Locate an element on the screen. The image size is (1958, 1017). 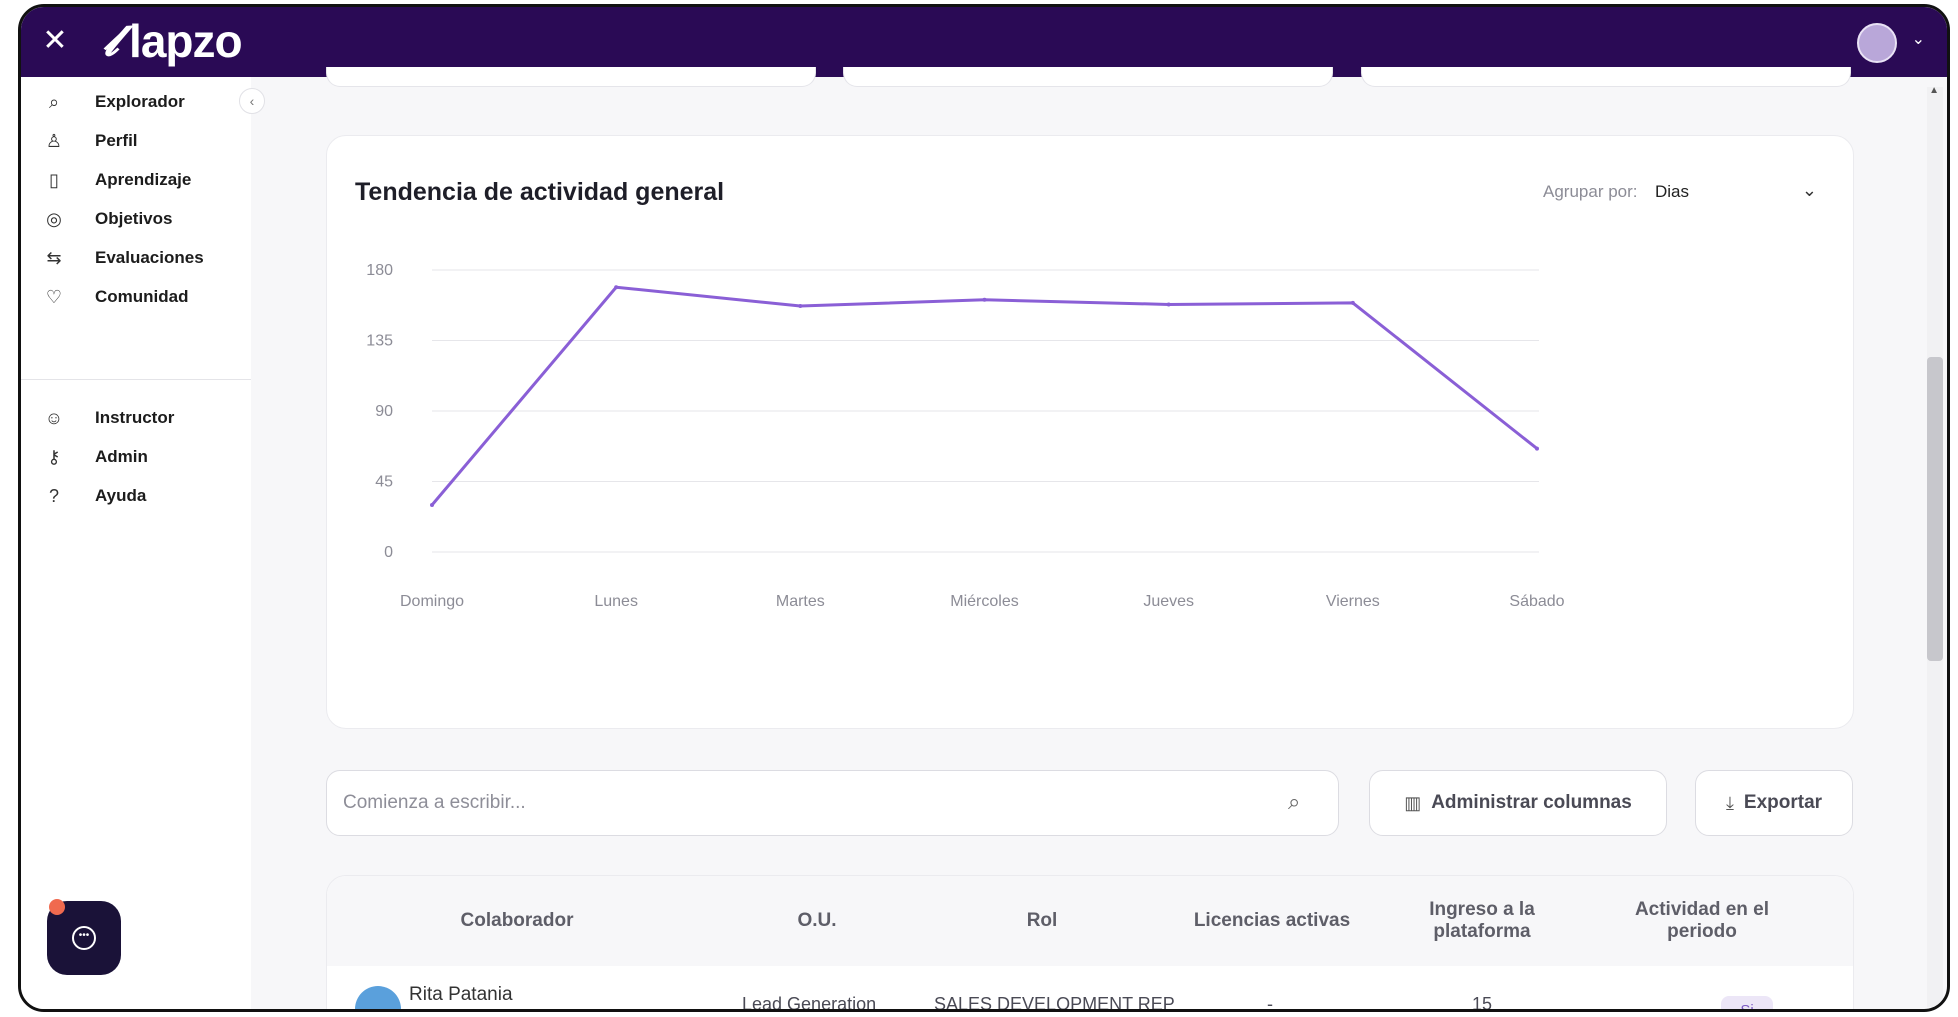
x-tick-label: Sábado is located at coordinates (1536, 601).